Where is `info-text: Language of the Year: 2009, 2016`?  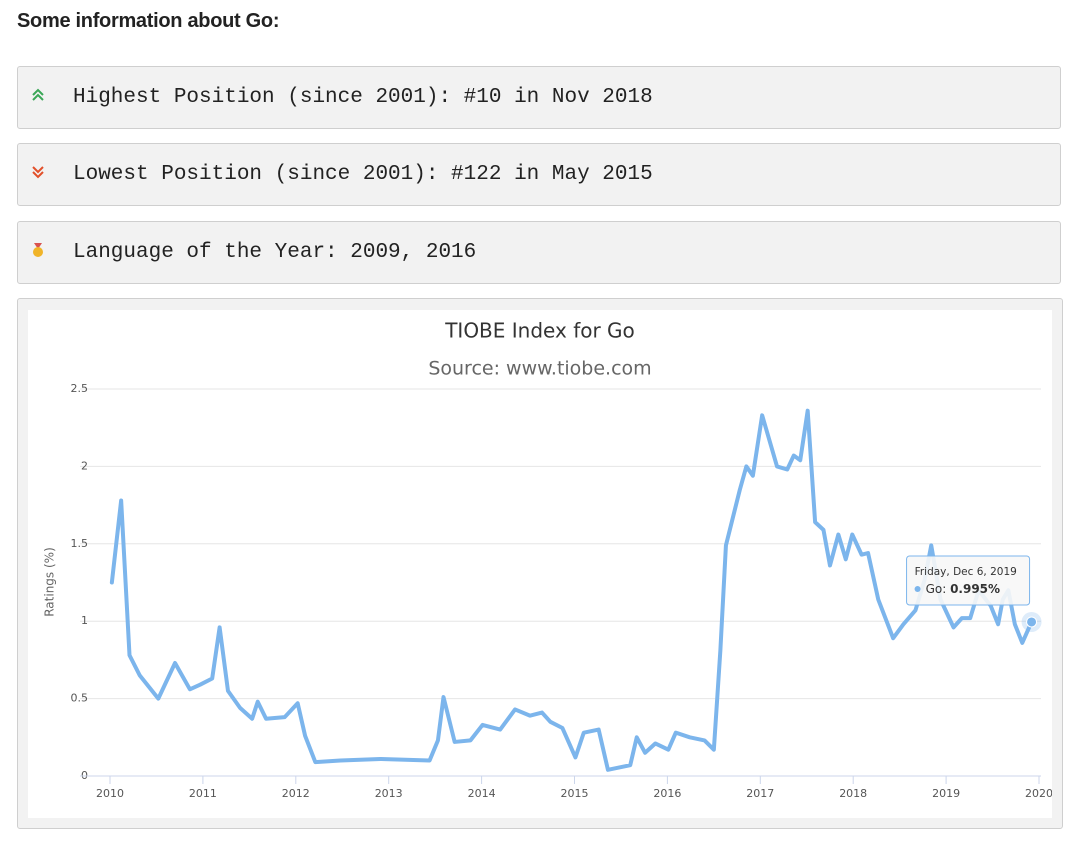 info-text: Language of the Year: 2009, 2016 is located at coordinates (275, 252).